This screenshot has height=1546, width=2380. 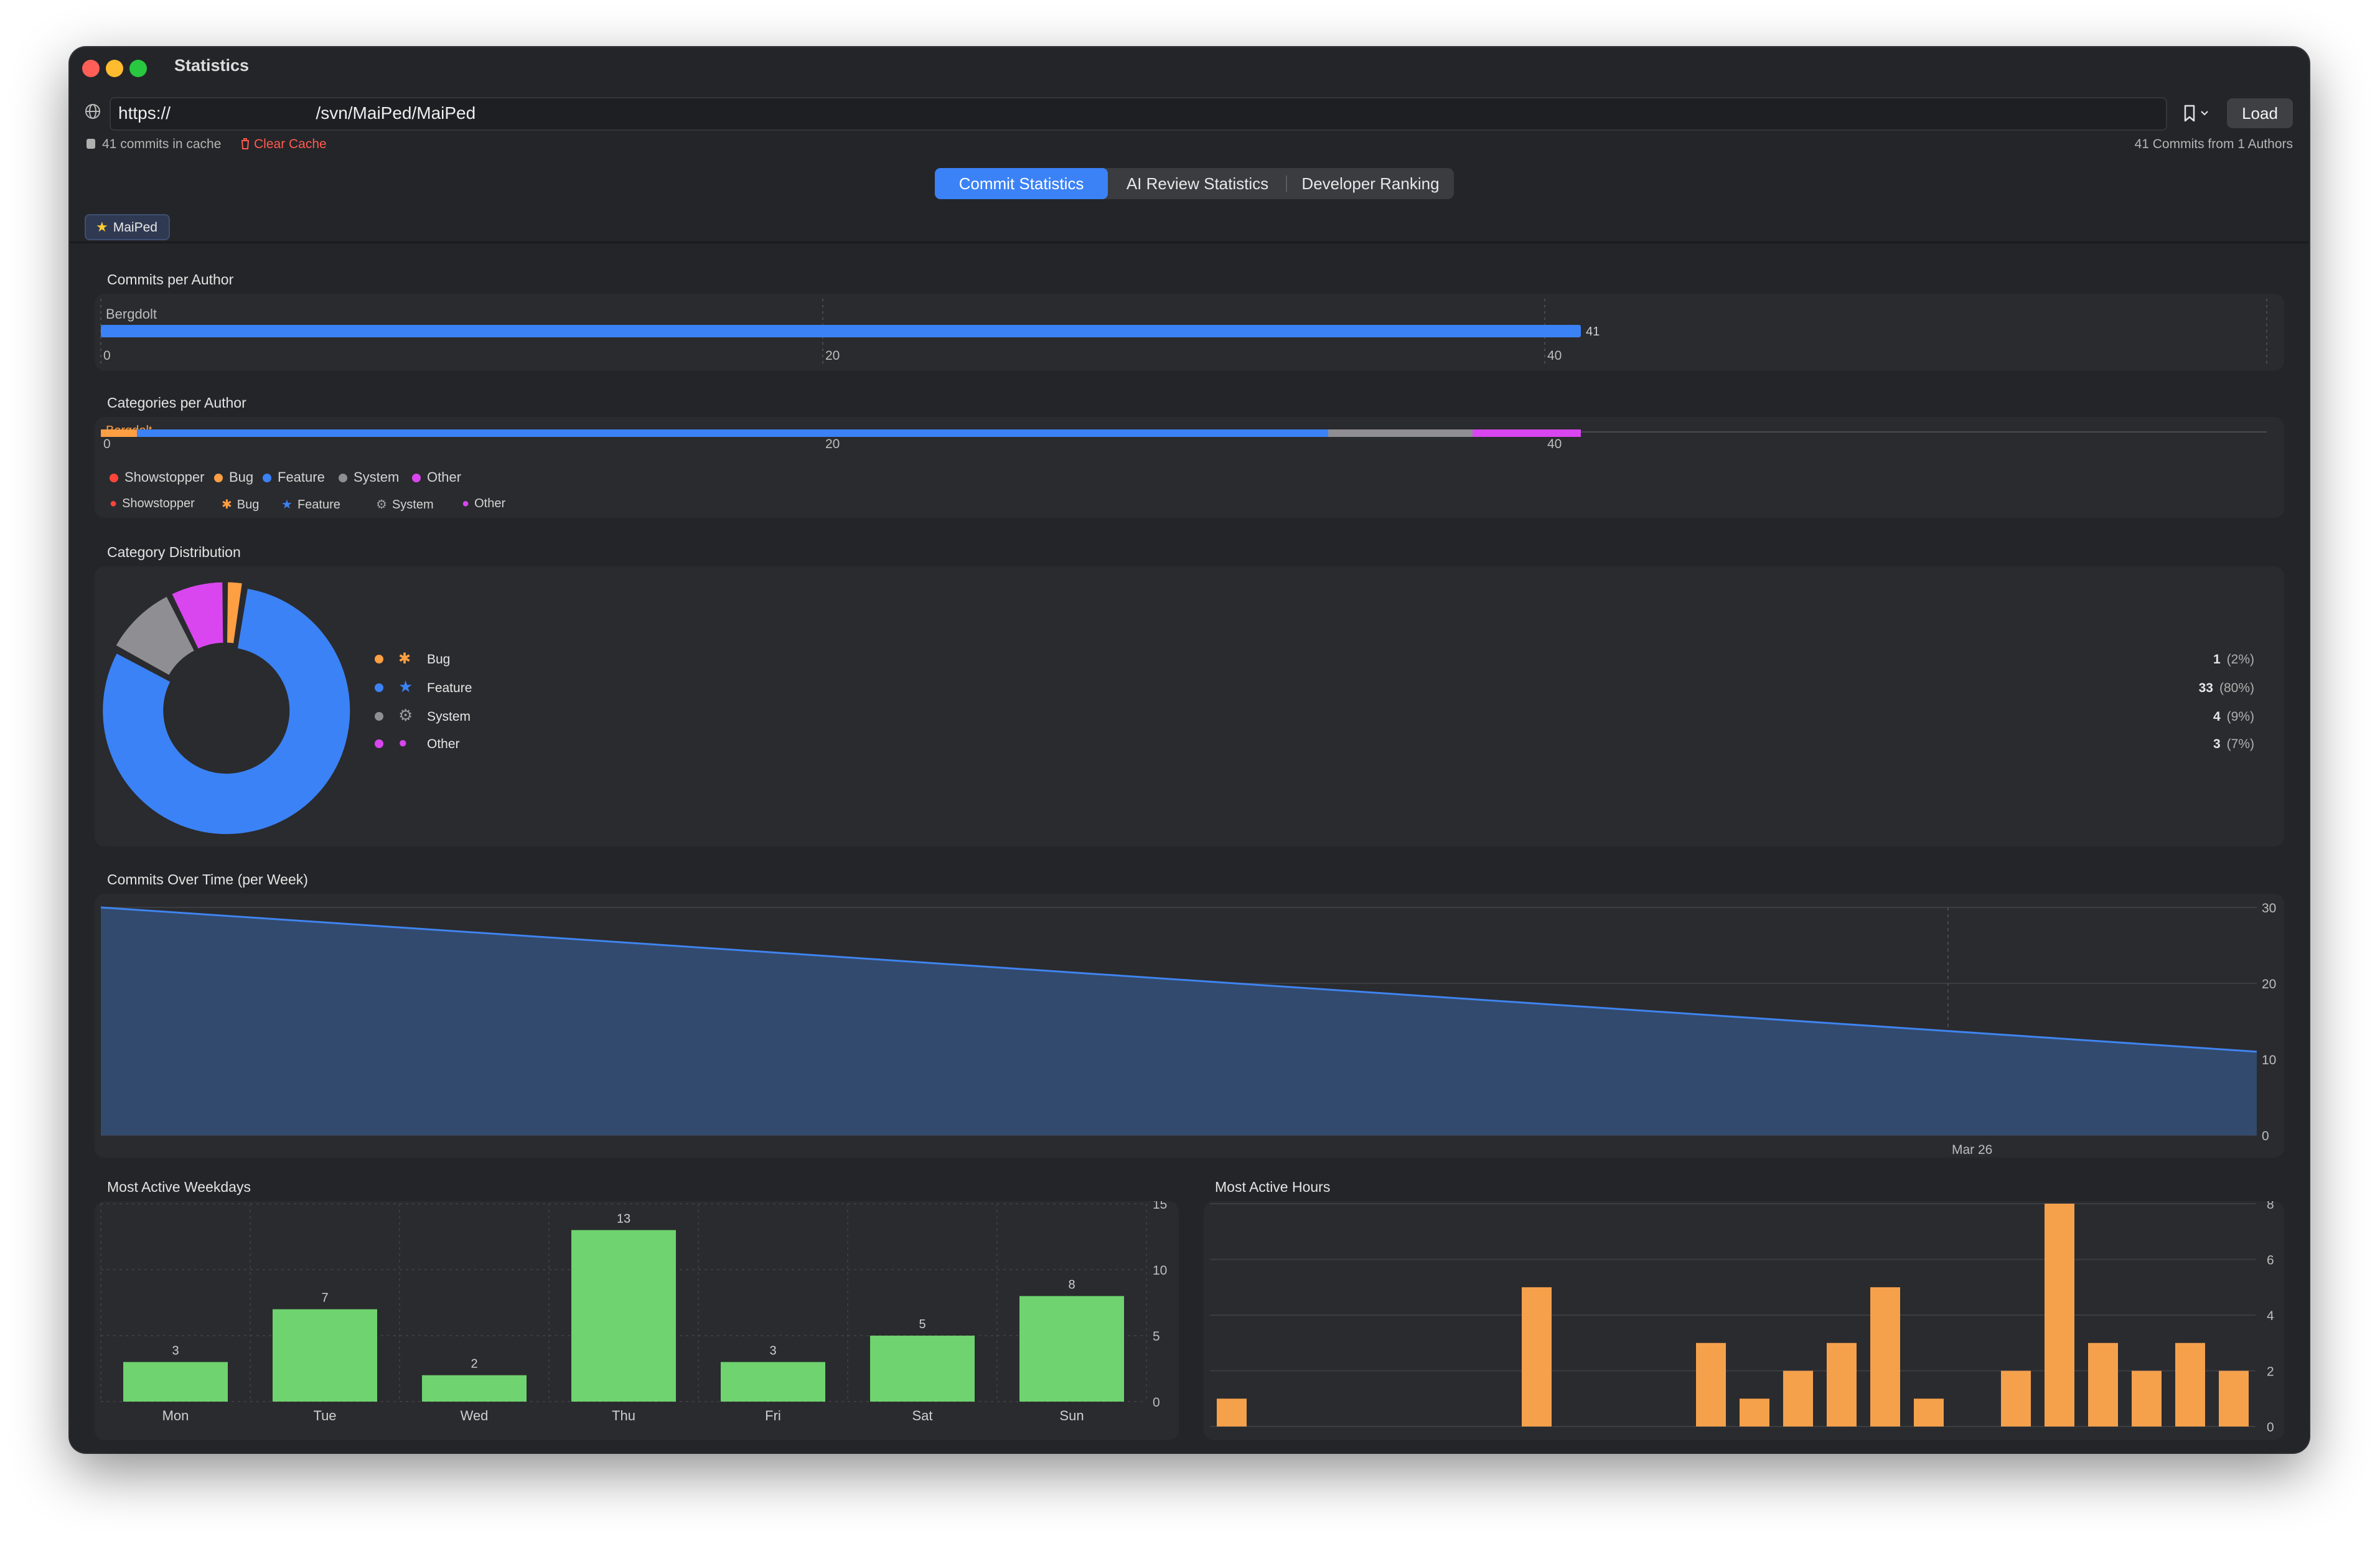 I want to click on hours-panel: 0 2 4 6 8, so click(x=1744, y=1320).